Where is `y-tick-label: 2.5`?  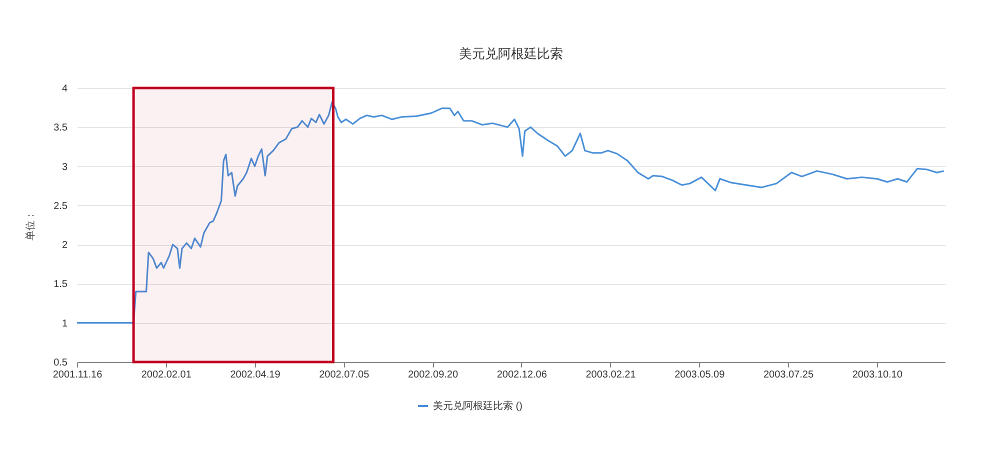 y-tick-label: 2.5 is located at coordinates (61, 206).